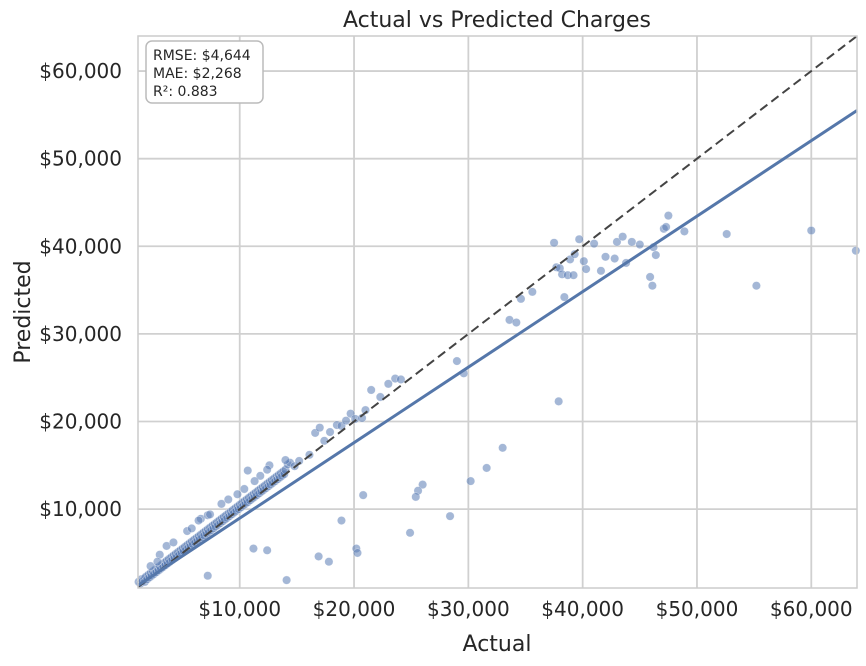  What do you see at coordinates (80, 334) in the screenshot?
I see `y-tick-label: $30,000` at bounding box center [80, 334].